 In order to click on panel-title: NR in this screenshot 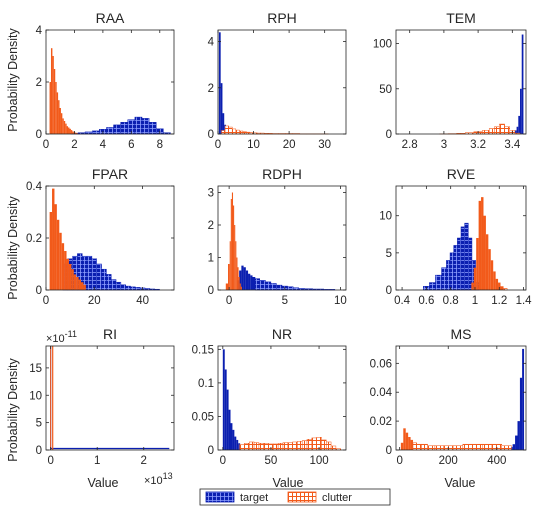, I will do `click(282, 334)`.